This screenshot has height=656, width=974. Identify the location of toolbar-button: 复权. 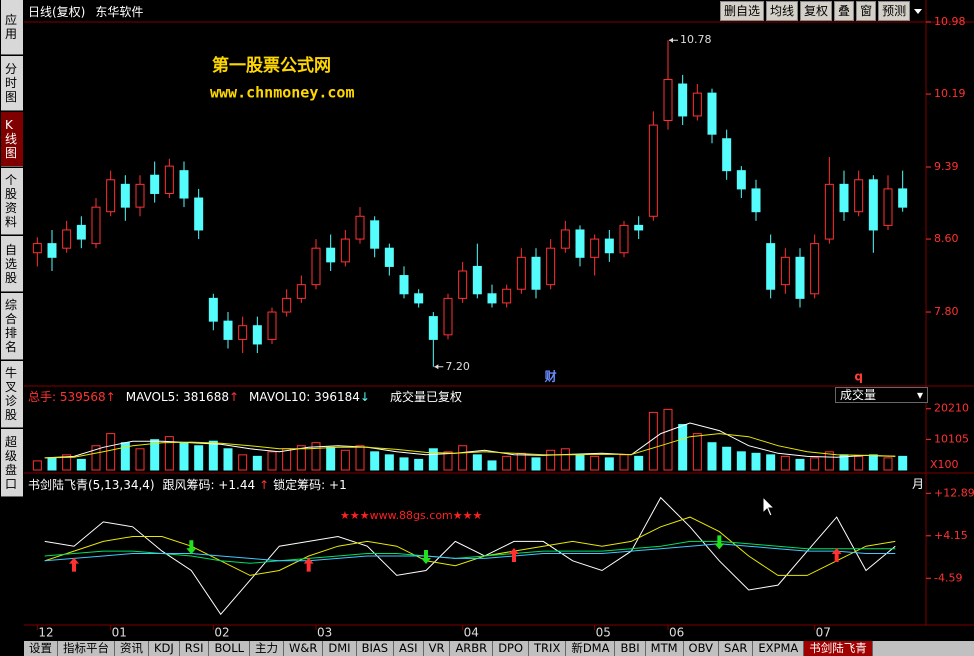
(816, 11).